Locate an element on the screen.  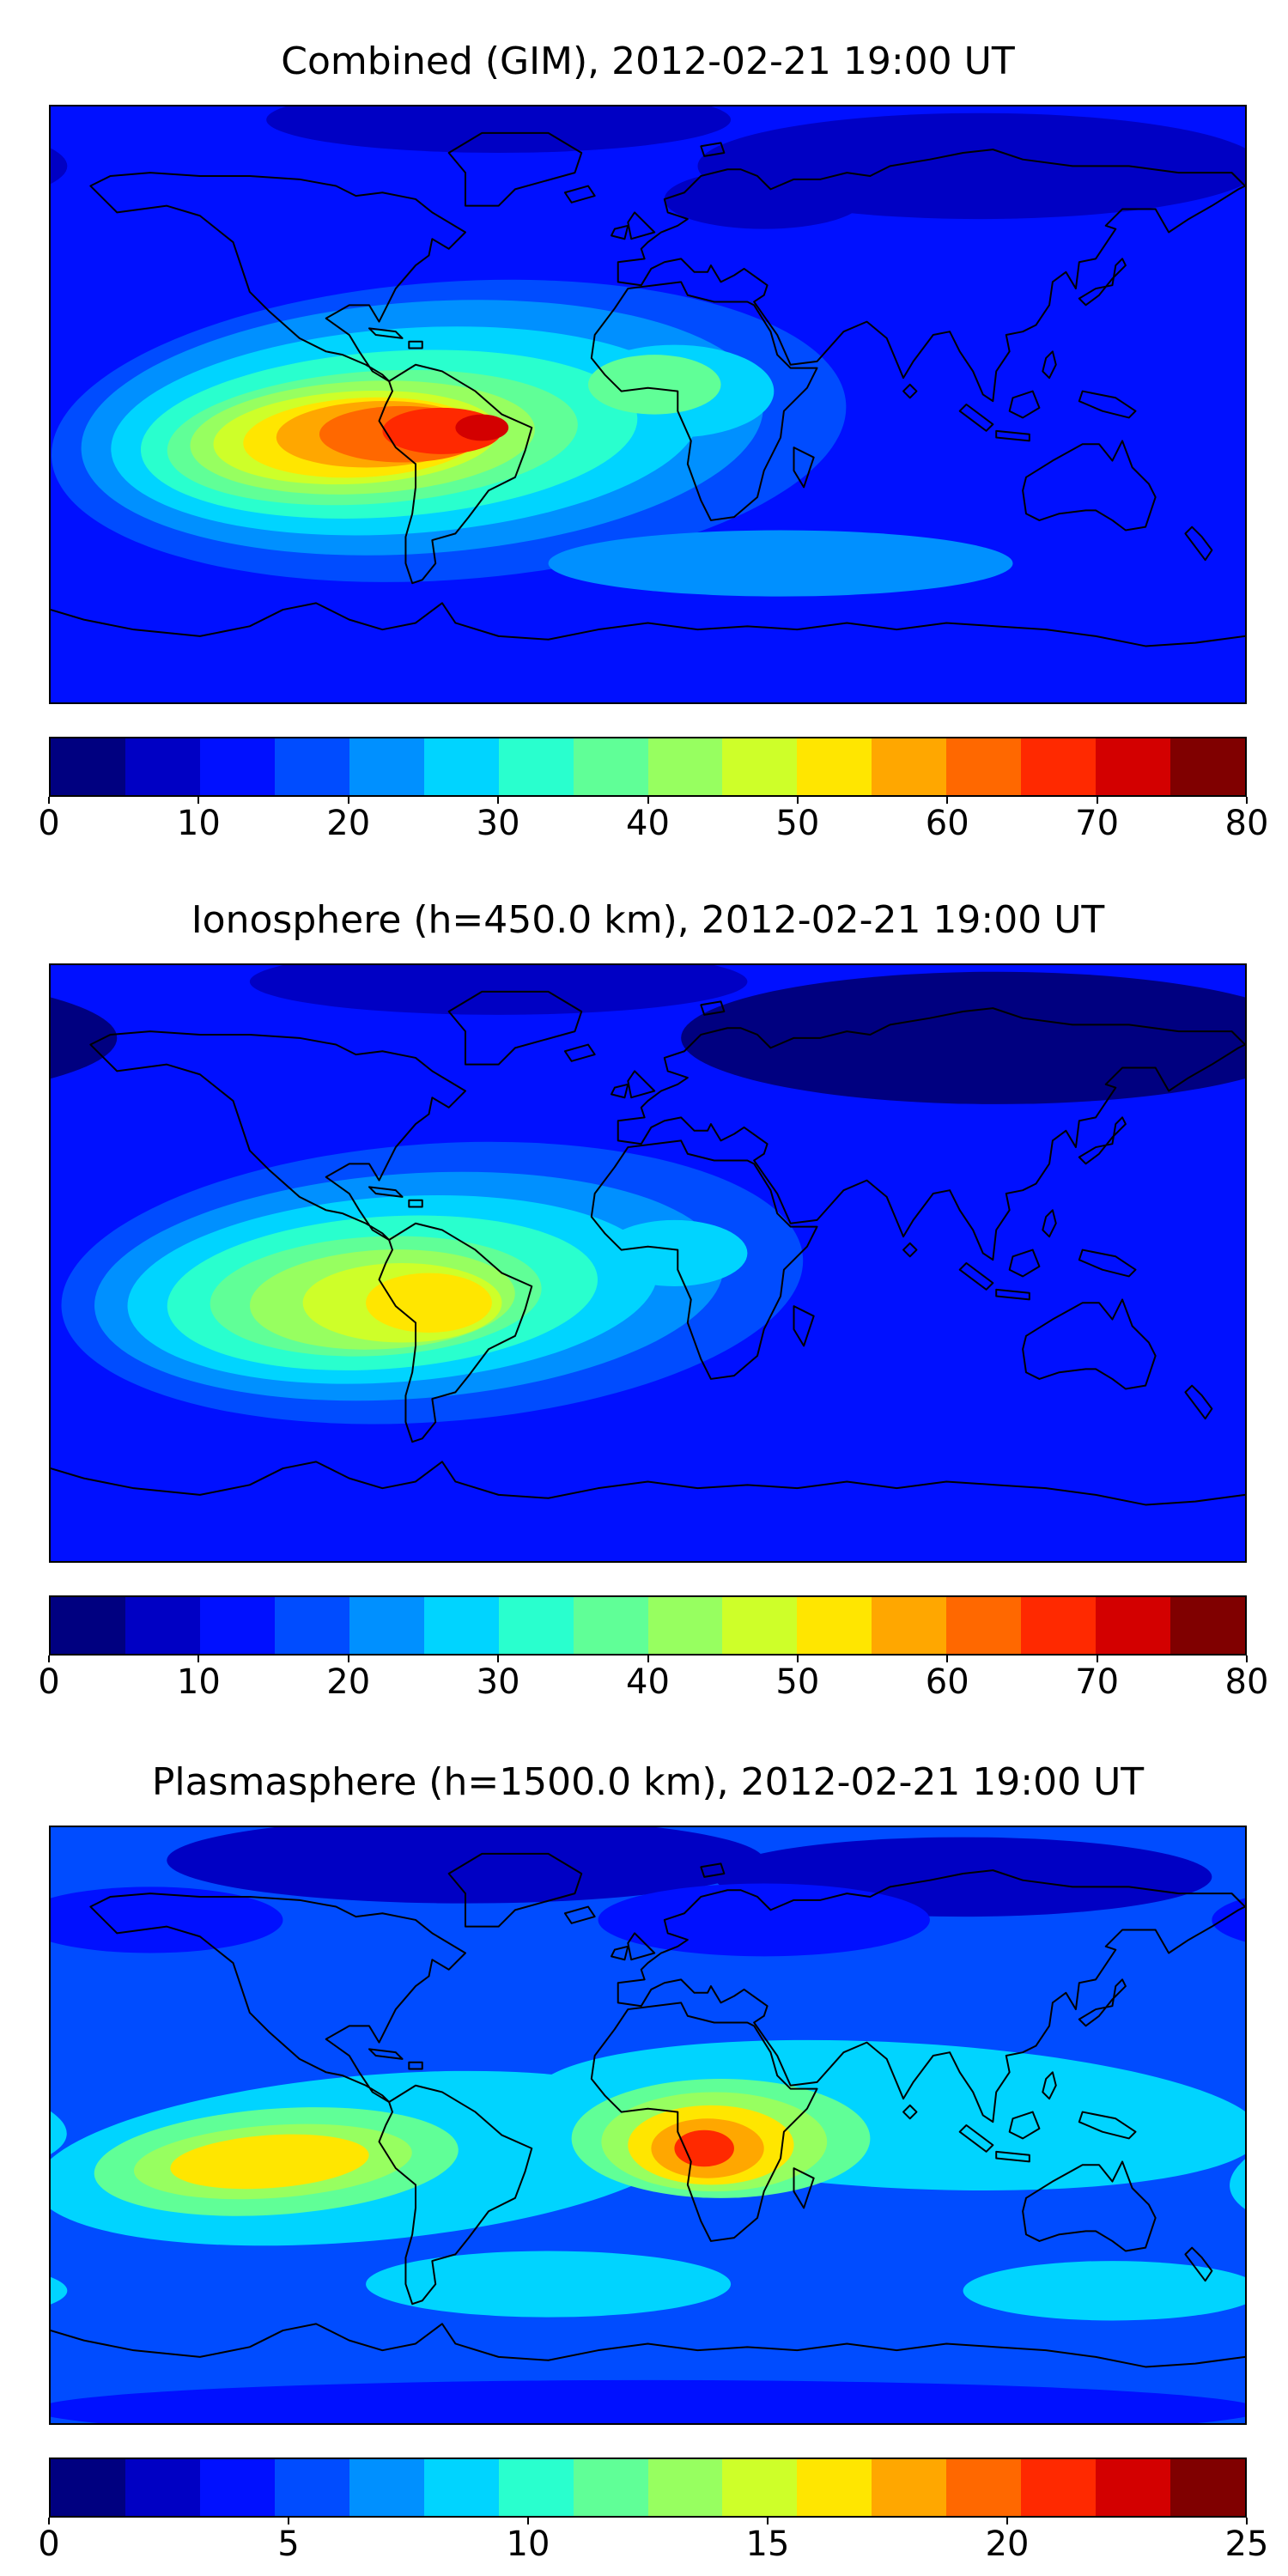
contour-level-21.5 is located at coordinates (704, 2148).